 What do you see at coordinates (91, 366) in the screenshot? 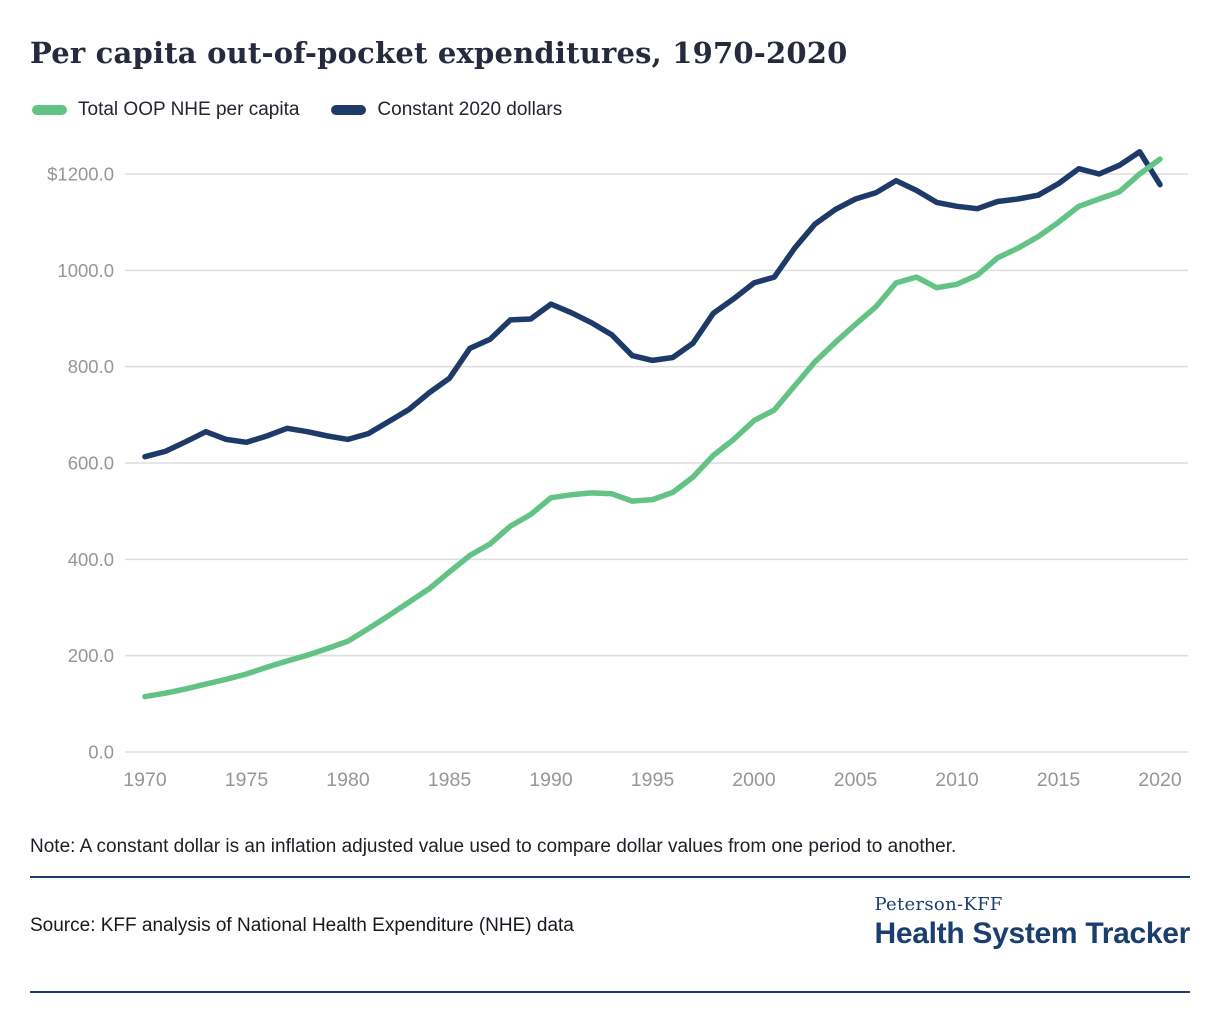
I see `y-axis-tick-label: 800.0` at bounding box center [91, 366].